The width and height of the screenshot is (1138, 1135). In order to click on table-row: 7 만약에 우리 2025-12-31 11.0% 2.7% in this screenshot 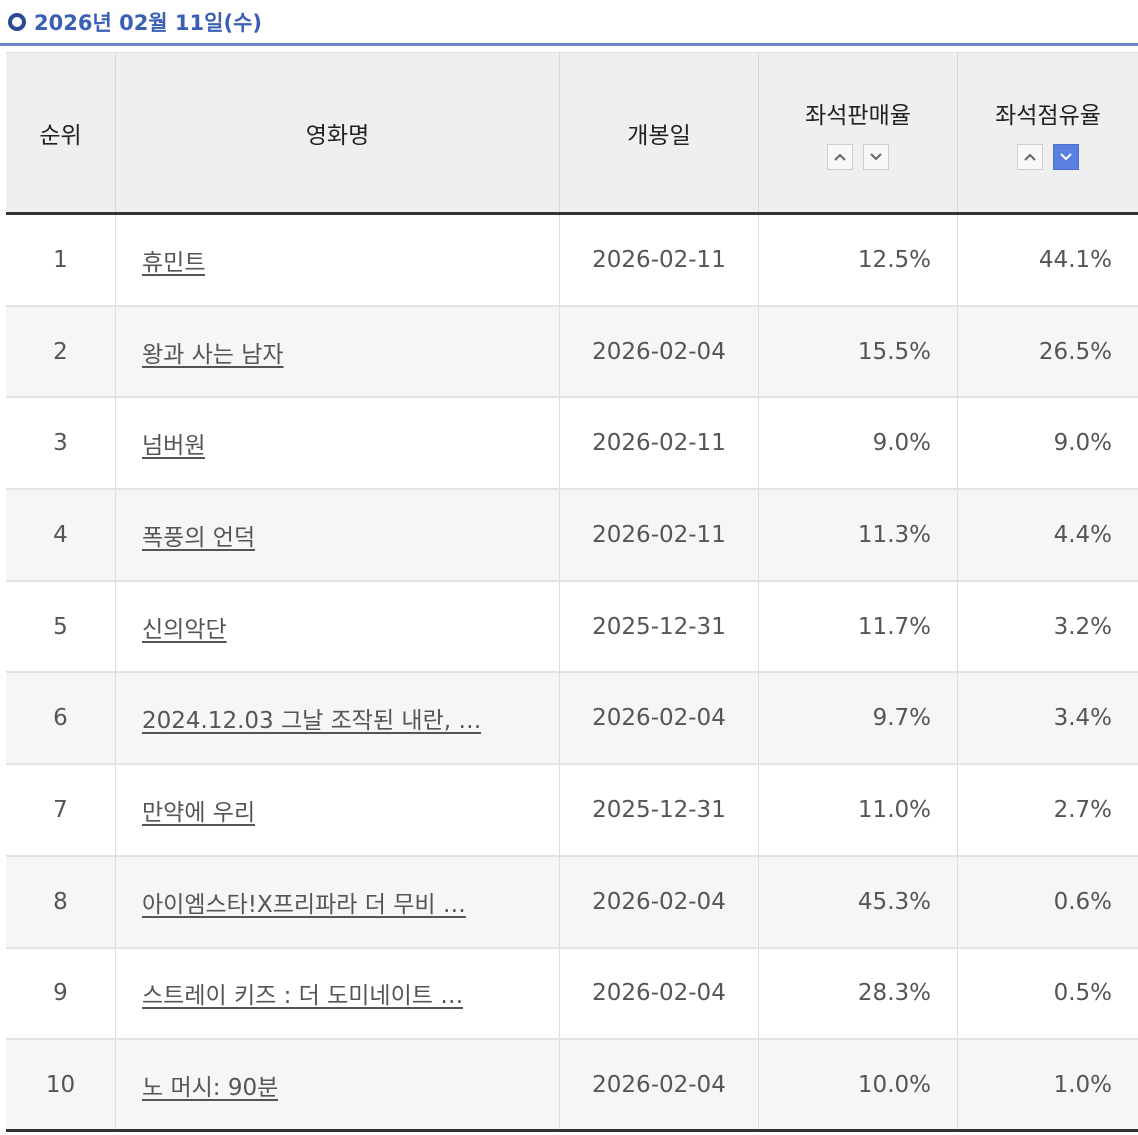, I will do `click(572, 811)`.